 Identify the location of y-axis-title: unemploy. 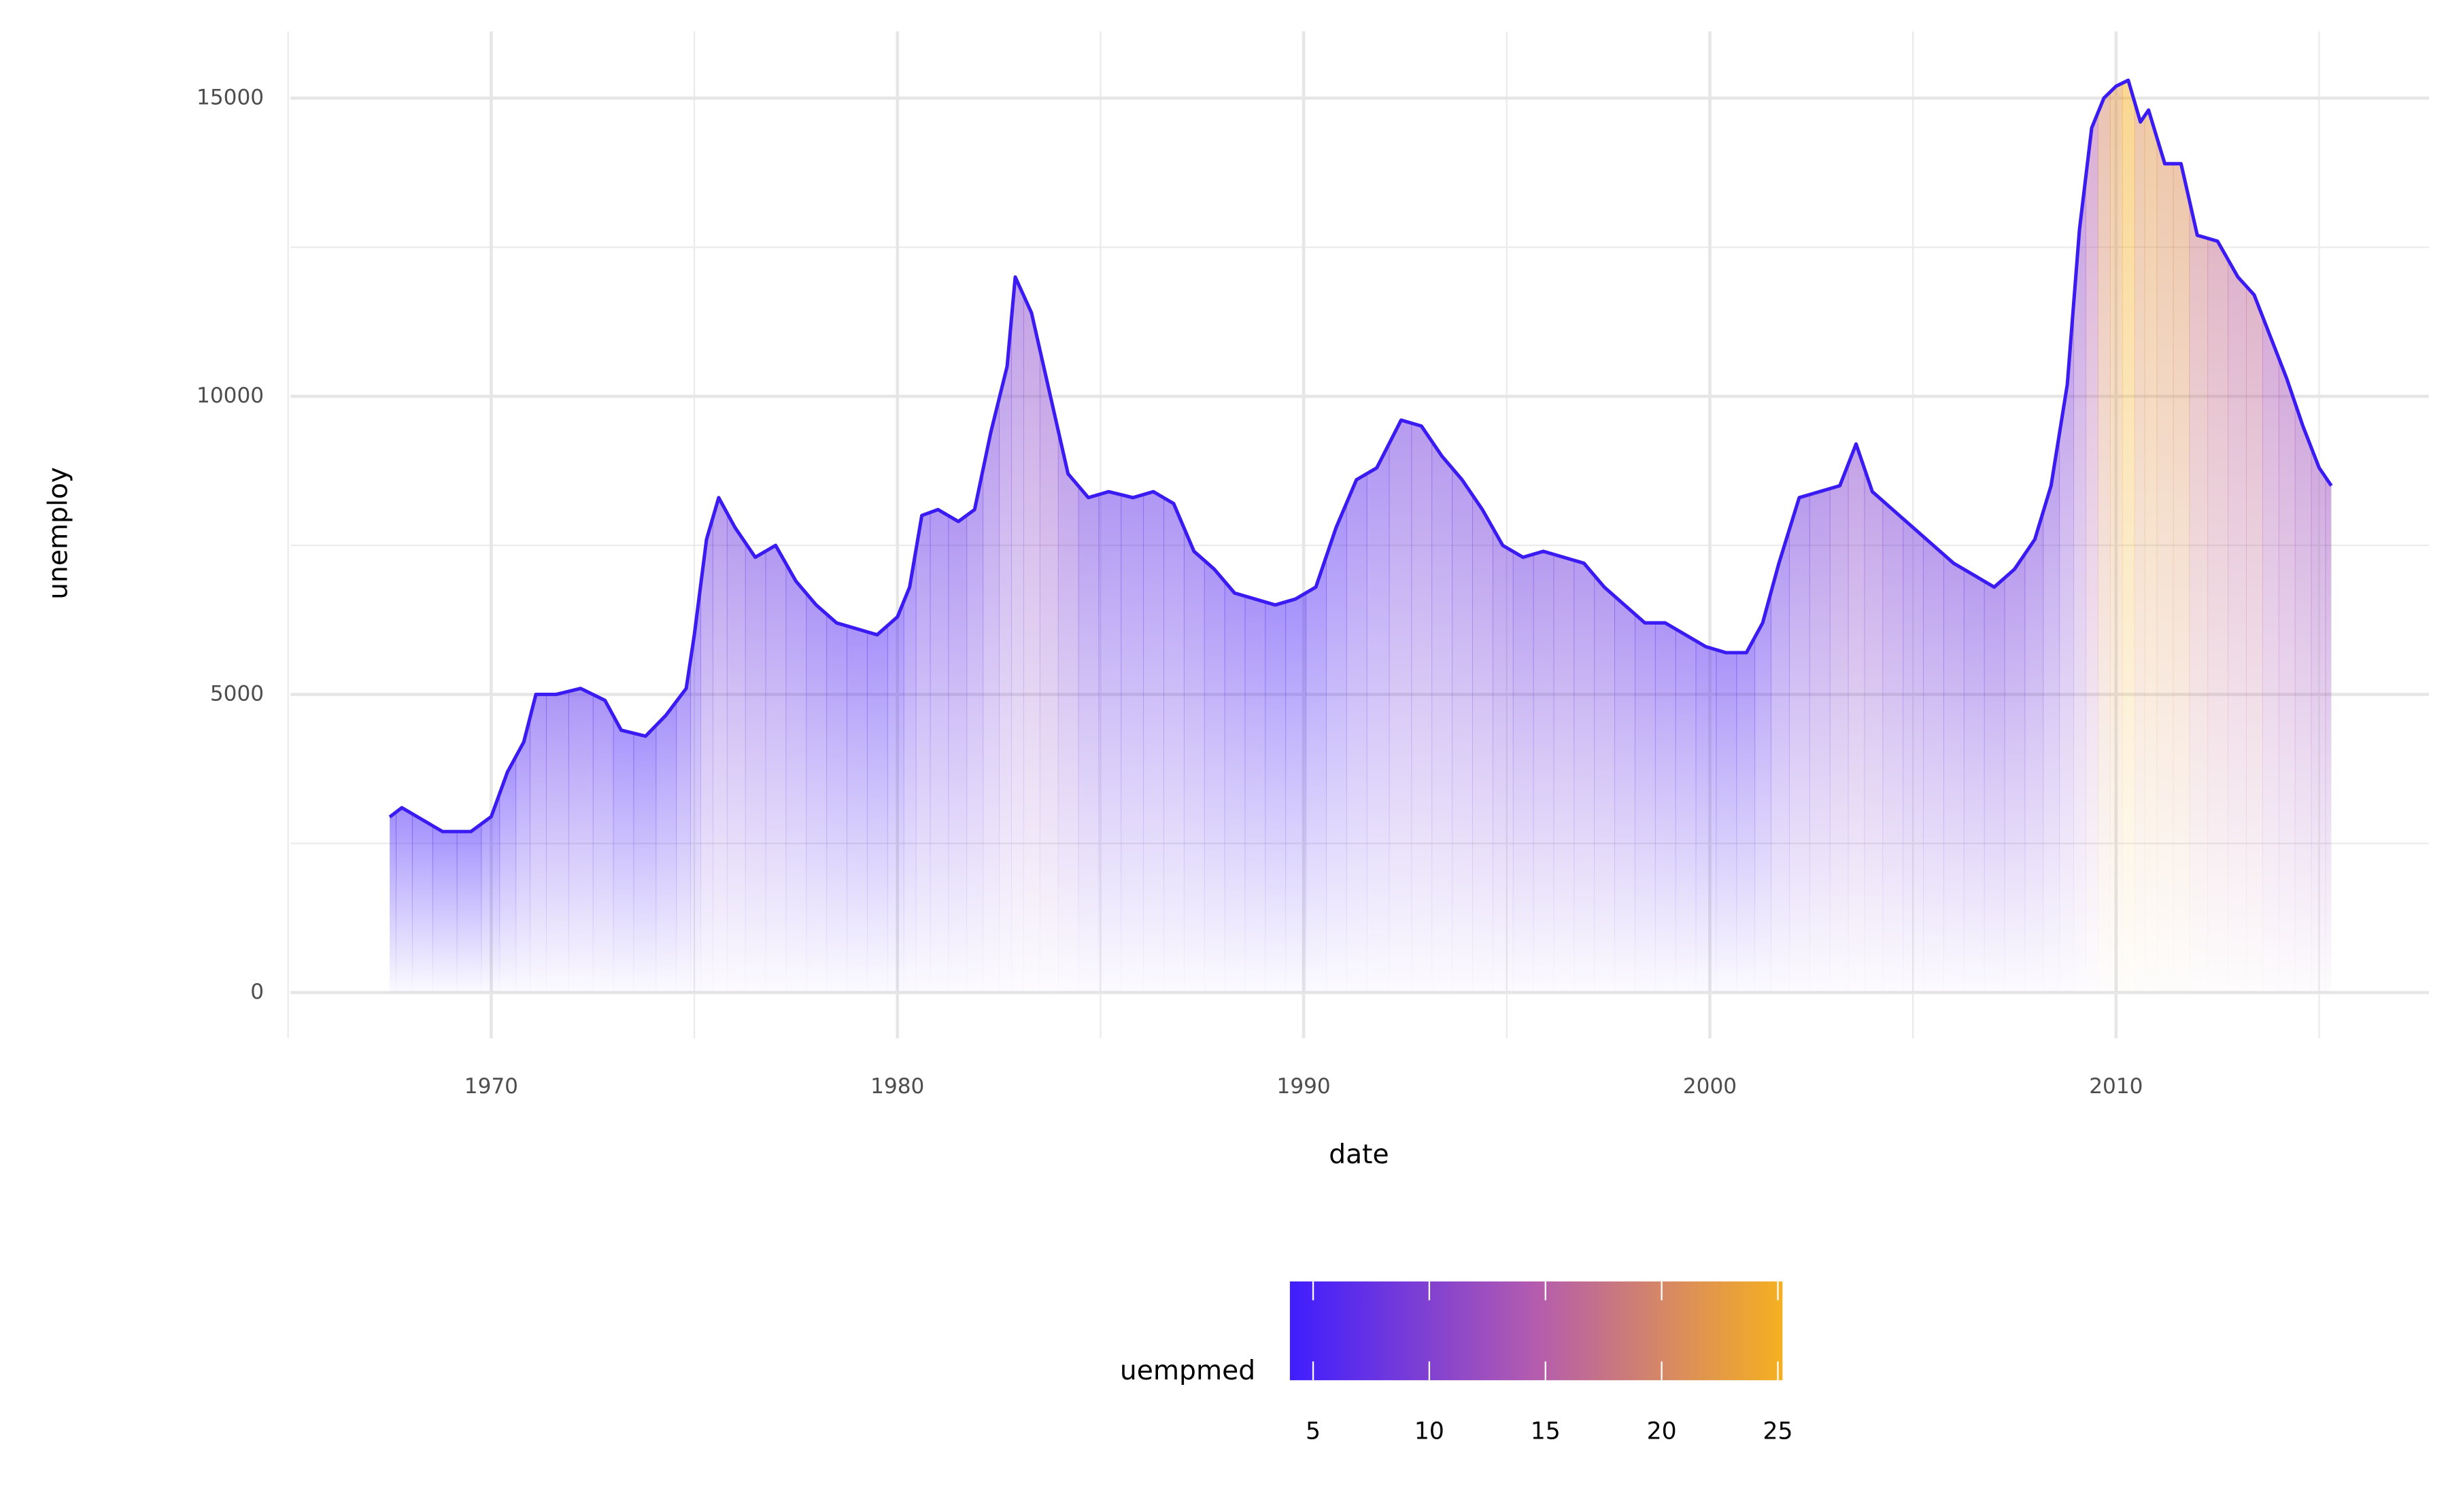
(59, 533).